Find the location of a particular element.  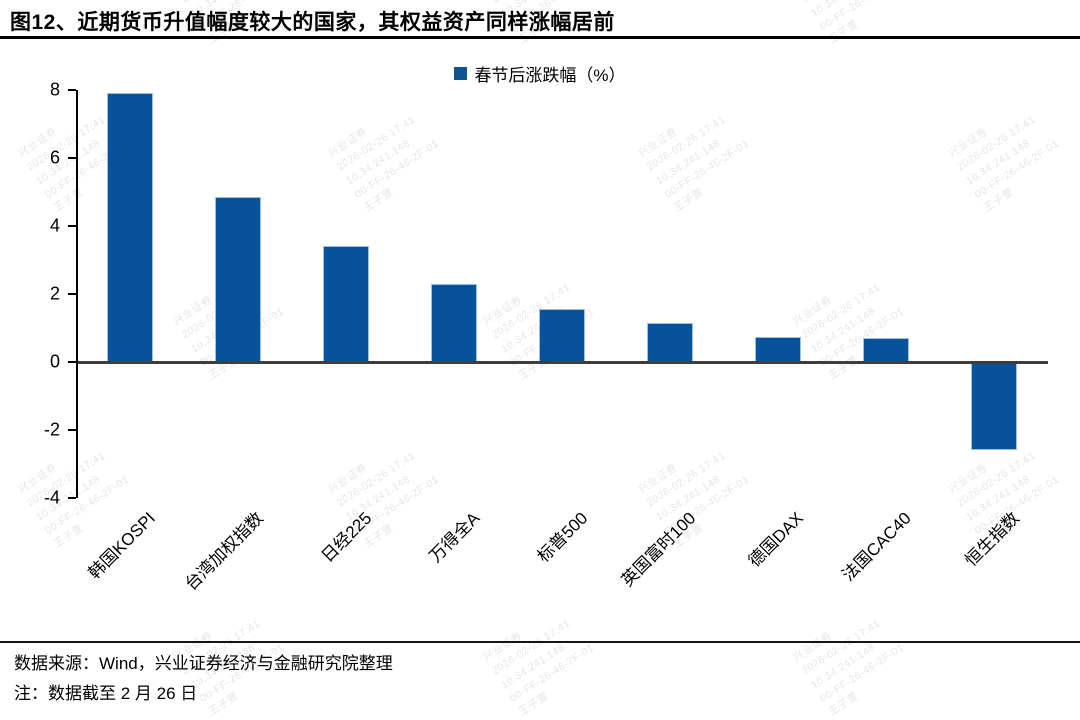

bar-台湾加权指数 is located at coordinates (238, 279).